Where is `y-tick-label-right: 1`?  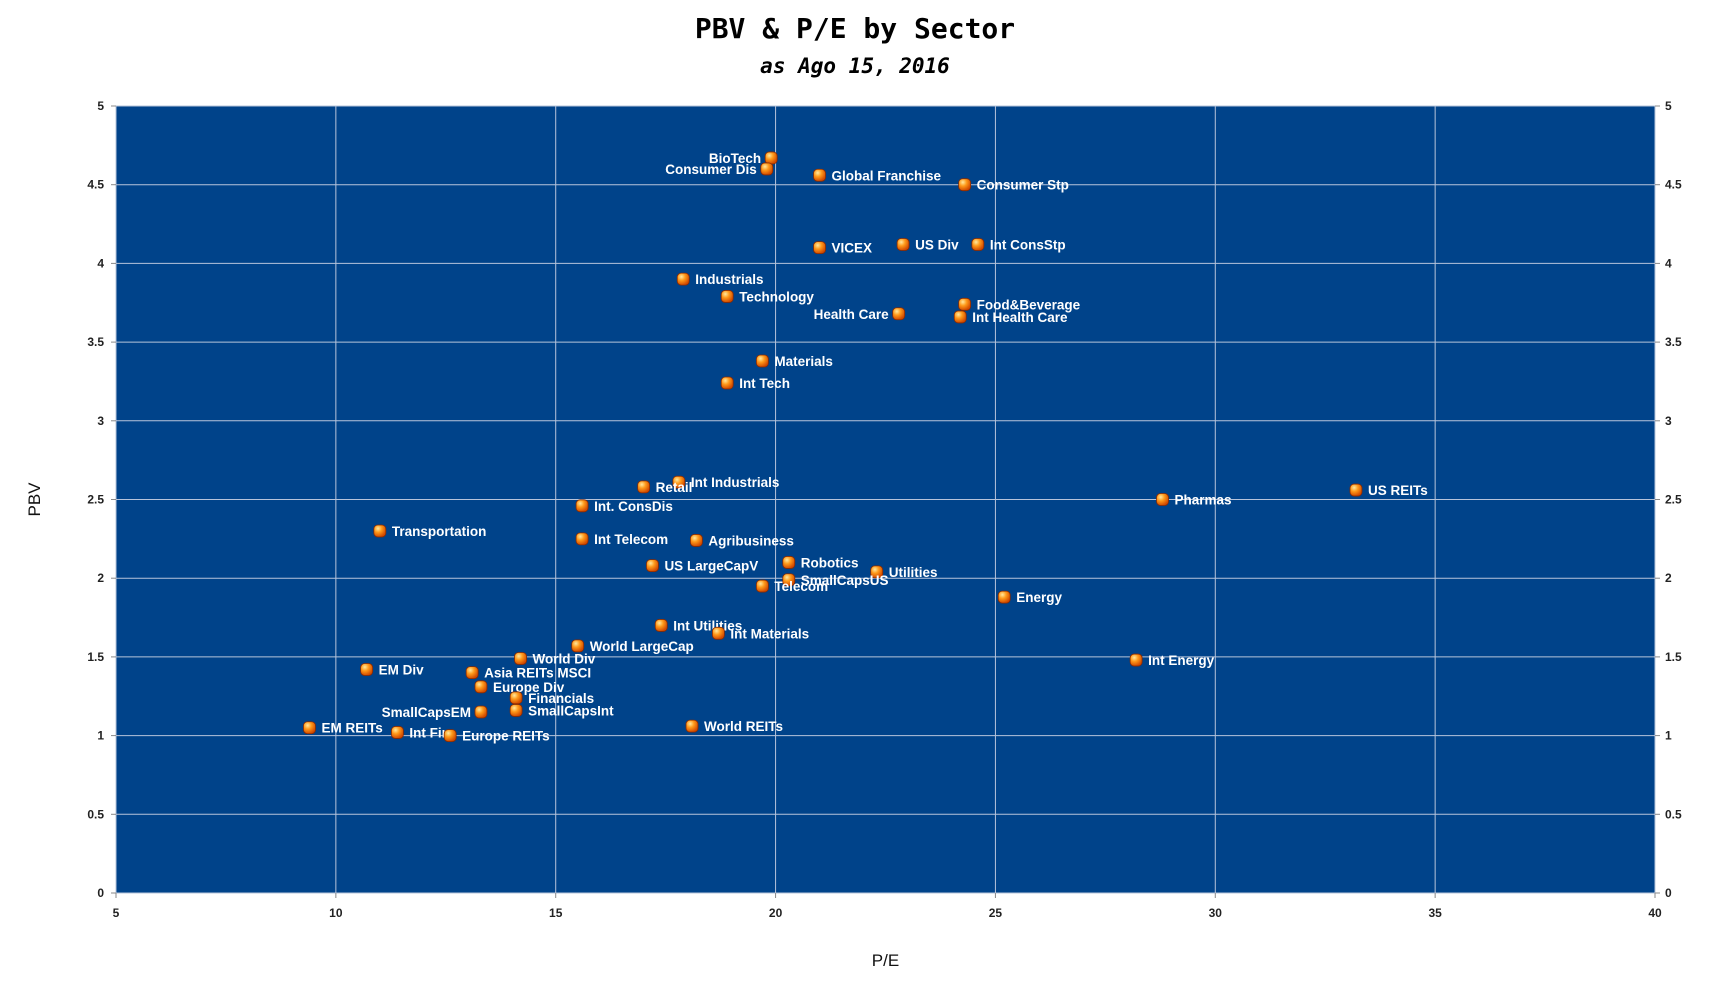
y-tick-label-right: 1 is located at coordinates (1668, 736).